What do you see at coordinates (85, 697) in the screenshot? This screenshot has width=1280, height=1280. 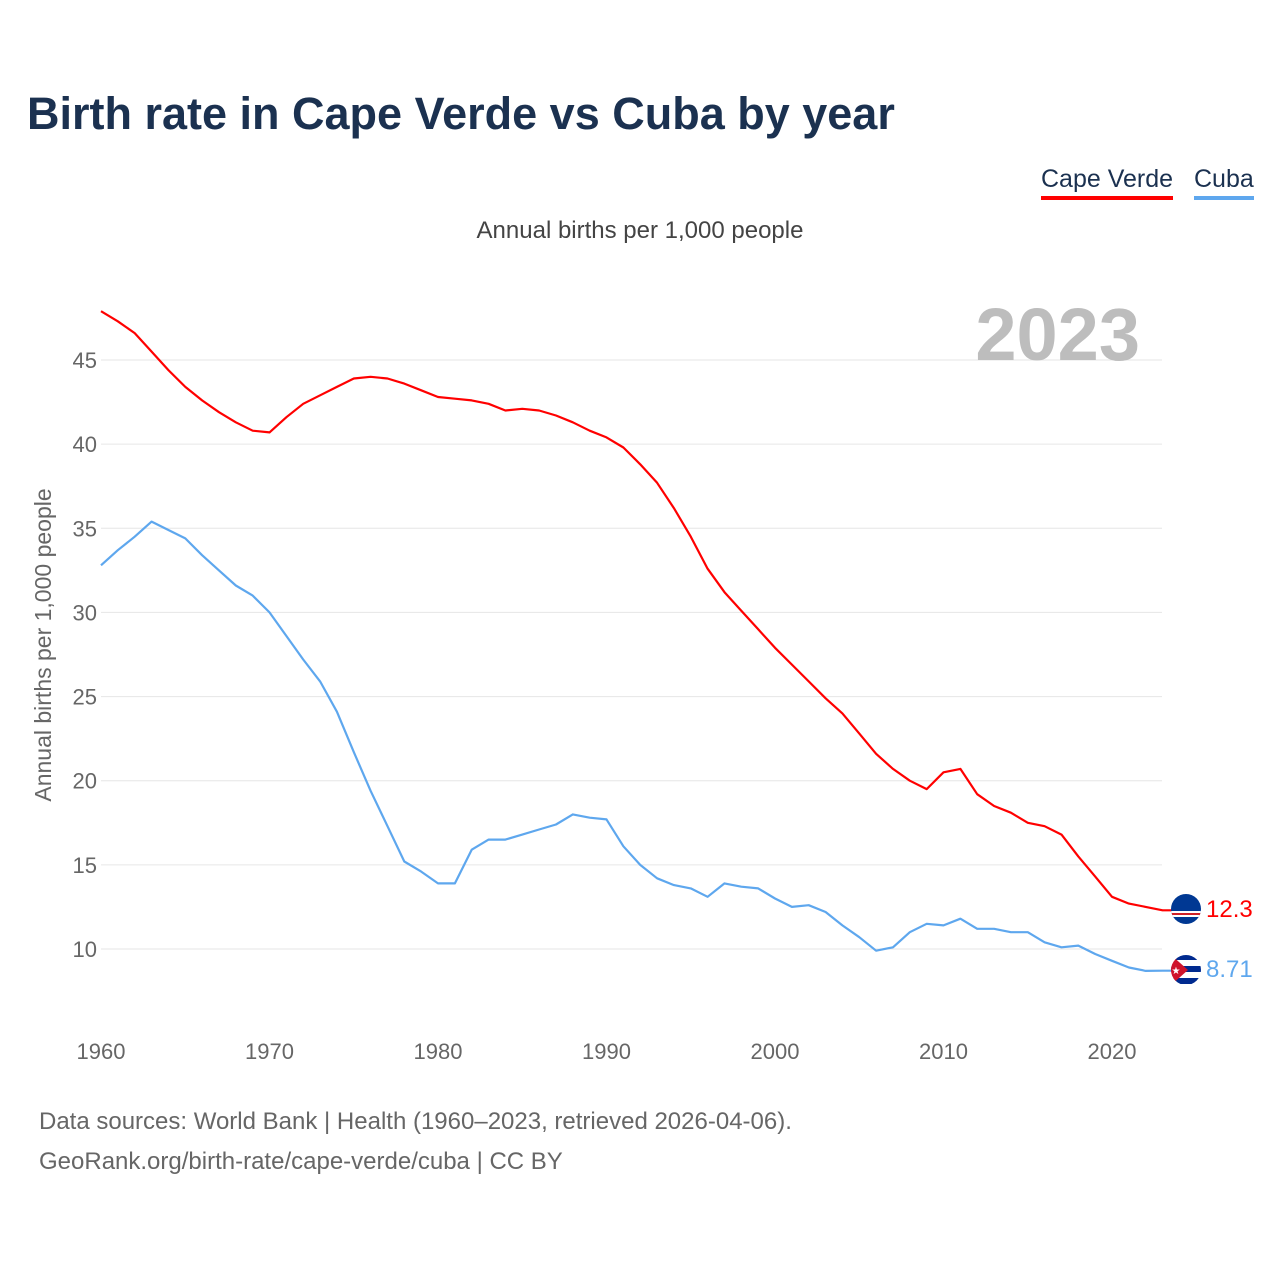 I see `y-tick-label: 25` at bounding box center [85, 697].